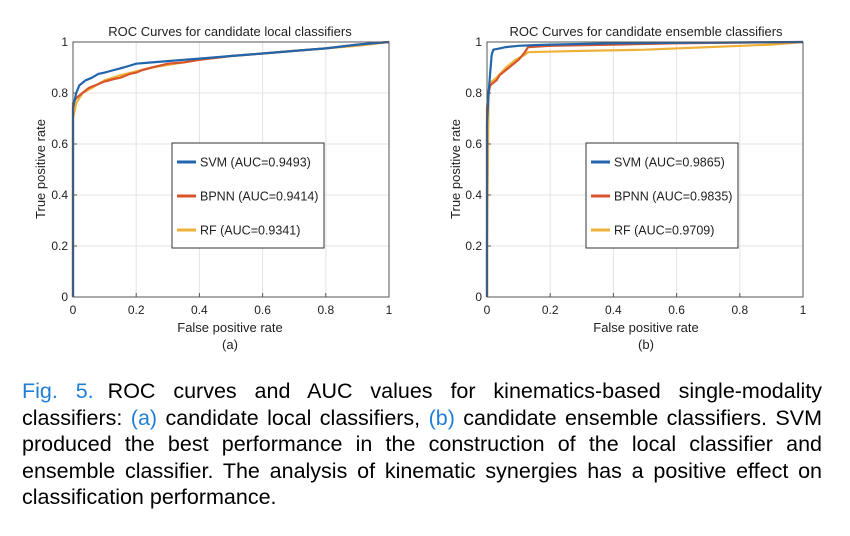 The image size is (850, 536). What do you see at coordinates (669, 163) in the screenshot?
I see `legend-label: SVM (AUC=0.9865)` at bounding box center [669, 163].